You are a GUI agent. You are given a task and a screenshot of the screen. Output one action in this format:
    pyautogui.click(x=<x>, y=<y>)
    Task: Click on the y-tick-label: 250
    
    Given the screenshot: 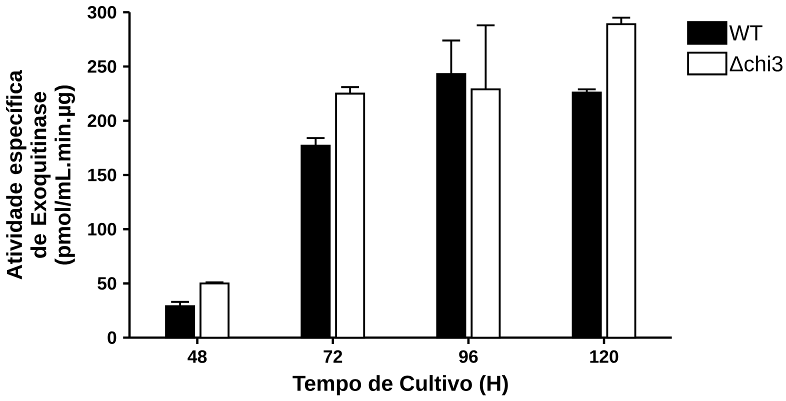 What is the action you would take?
    pyautogui.click(x=102, y=66)
    